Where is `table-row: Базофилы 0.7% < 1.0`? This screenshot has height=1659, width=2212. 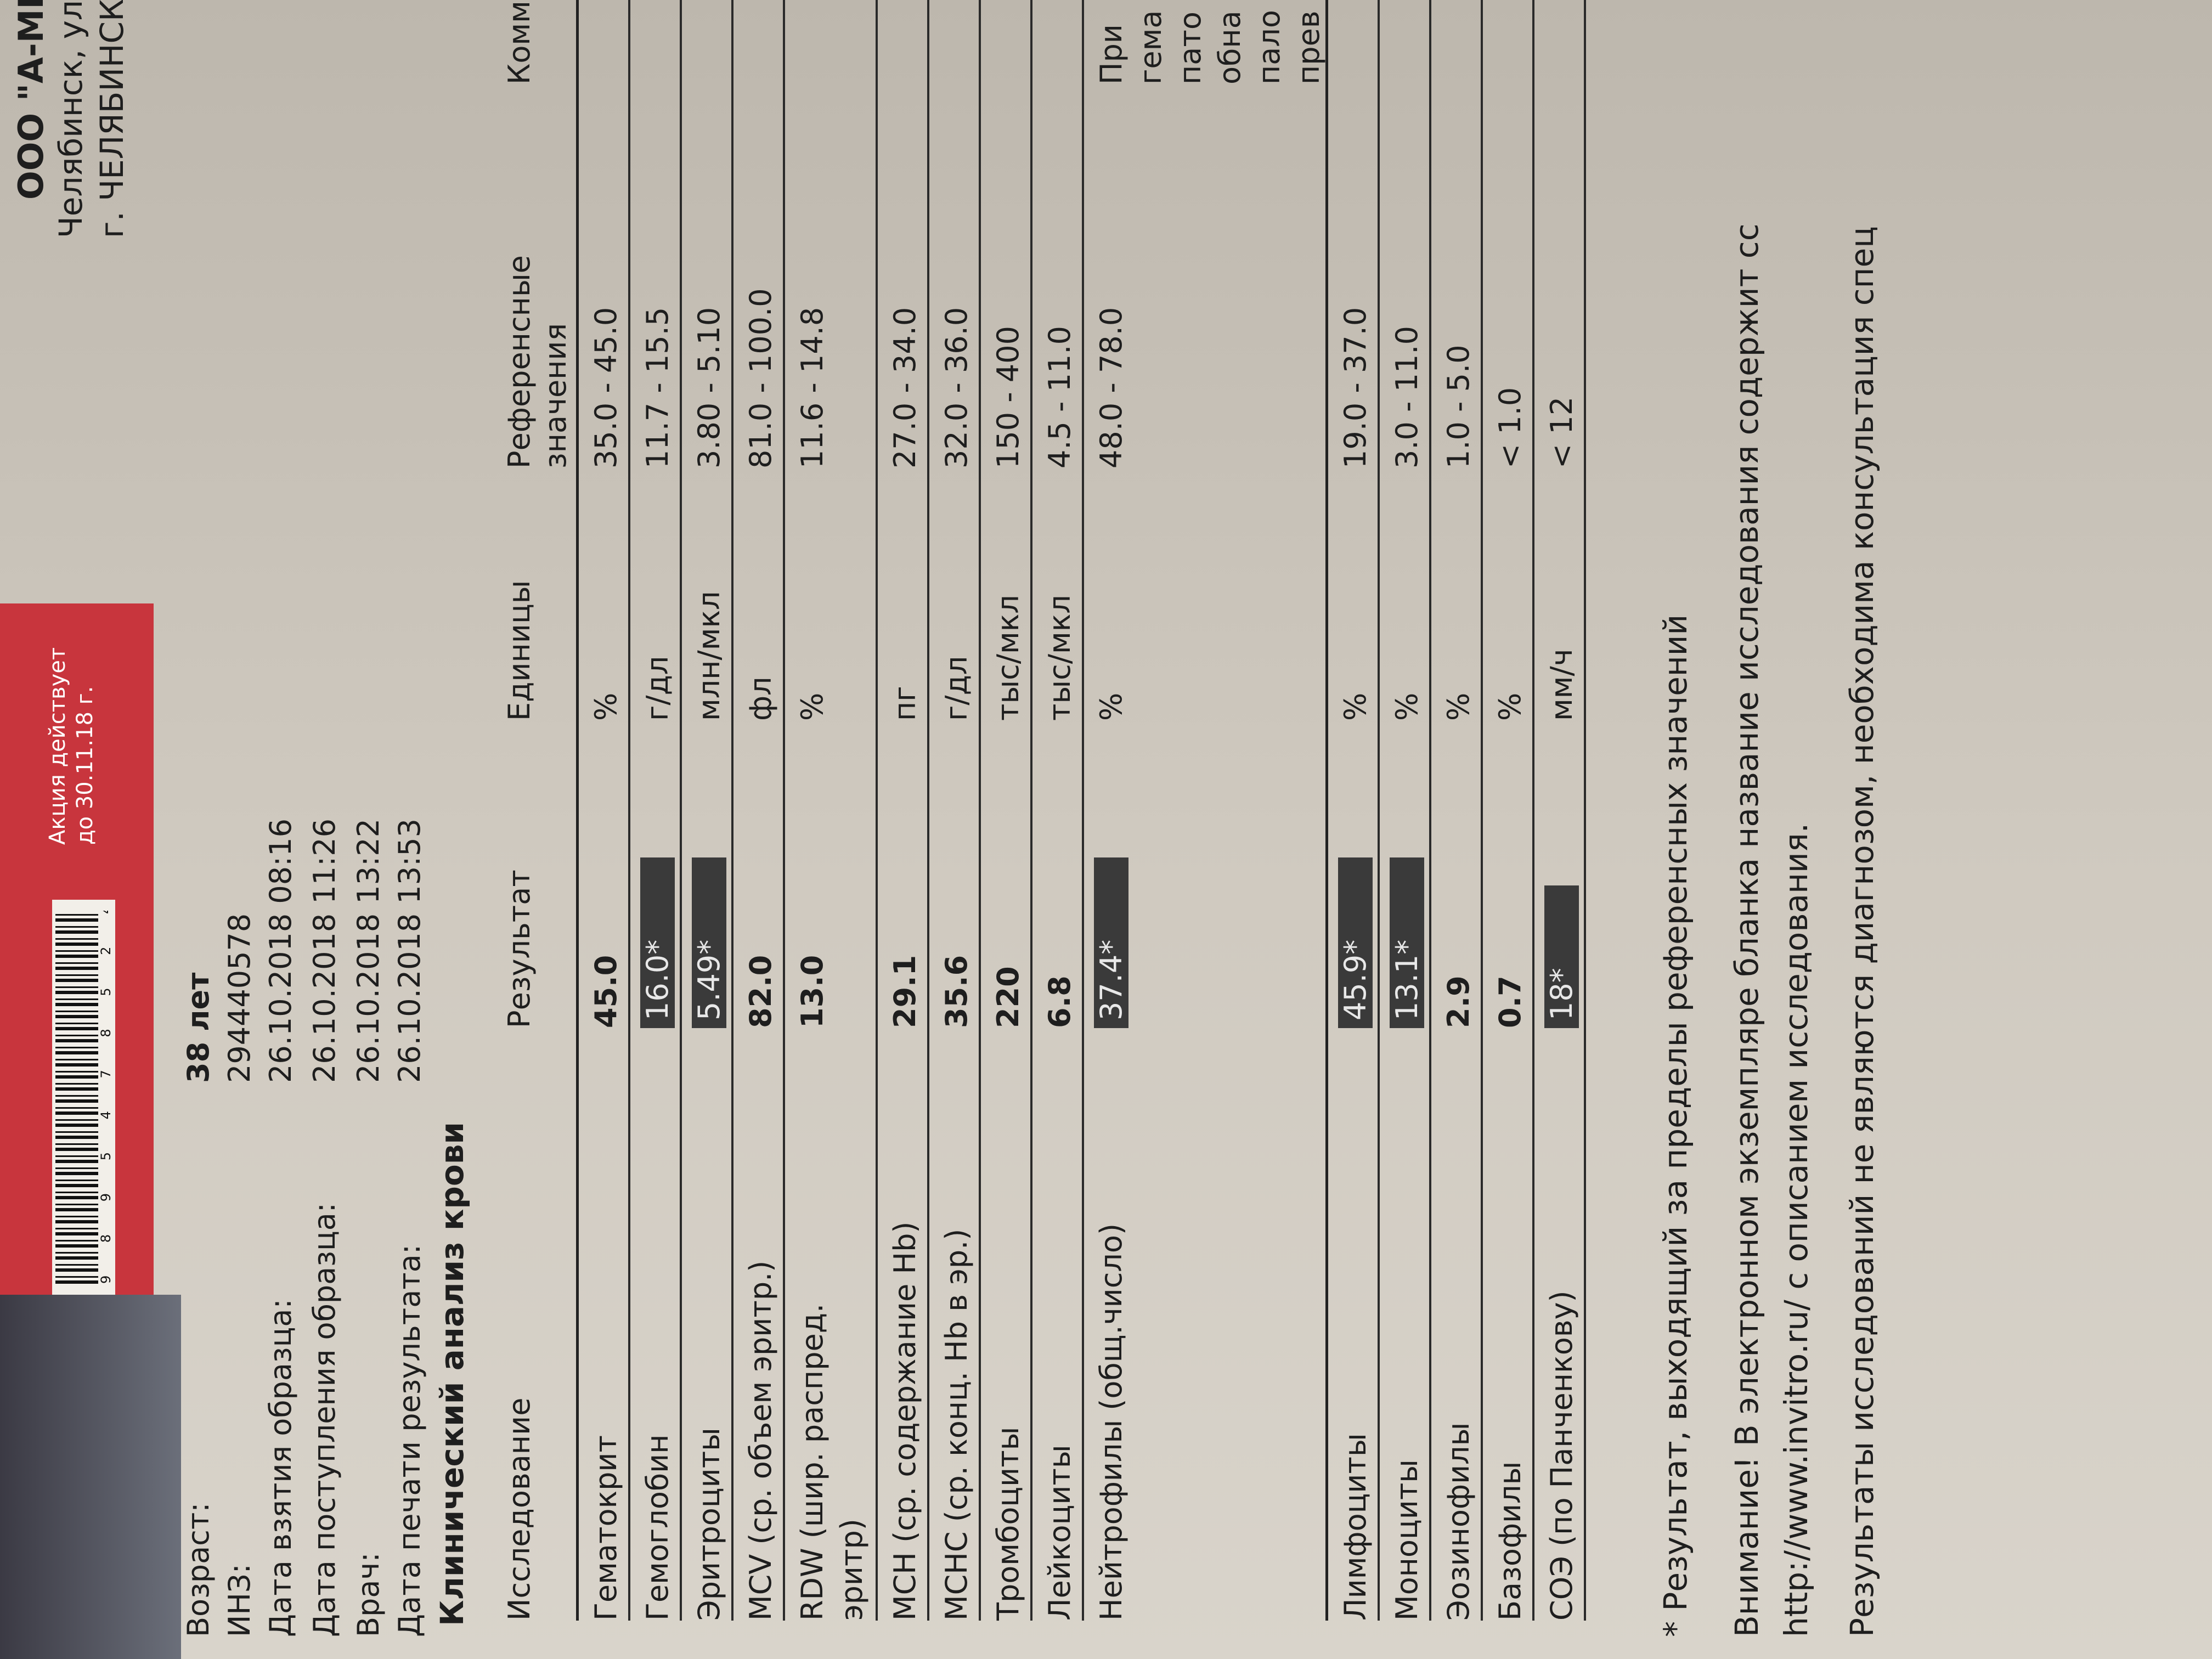
table-row: Базофилы 0.7% < 1.0 is located at coordinates (1508, 811).